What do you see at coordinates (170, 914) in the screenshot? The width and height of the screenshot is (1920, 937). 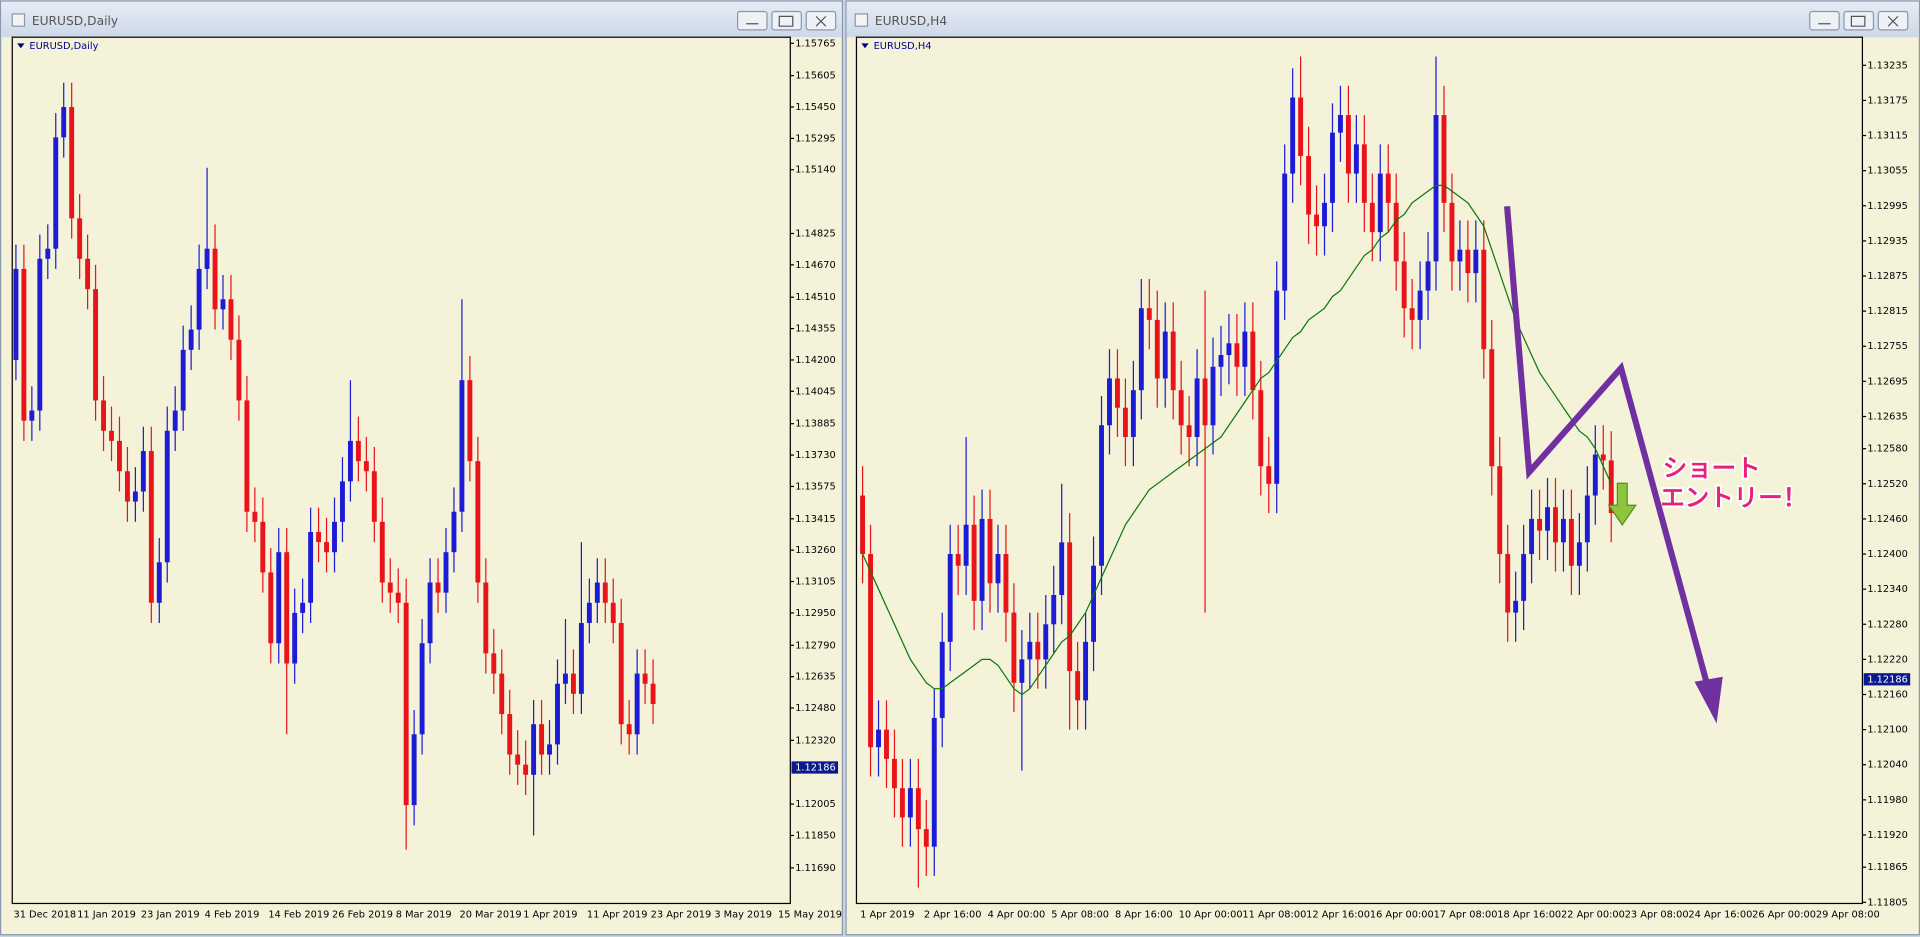 I see `x-tick-label: 23 Jan 2019` at bounding box center [170, 914].